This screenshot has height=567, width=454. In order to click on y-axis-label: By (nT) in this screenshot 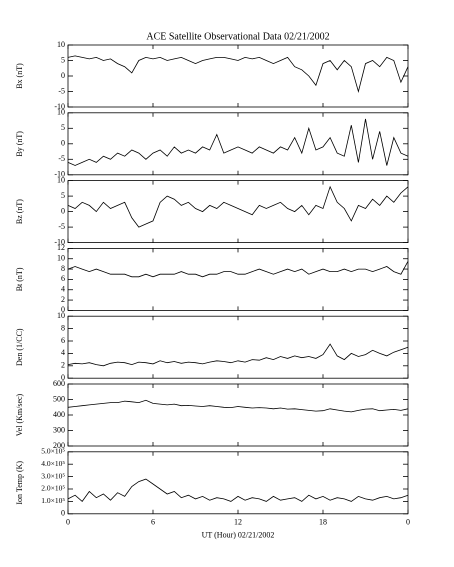, I will do `click(19, 144)`.